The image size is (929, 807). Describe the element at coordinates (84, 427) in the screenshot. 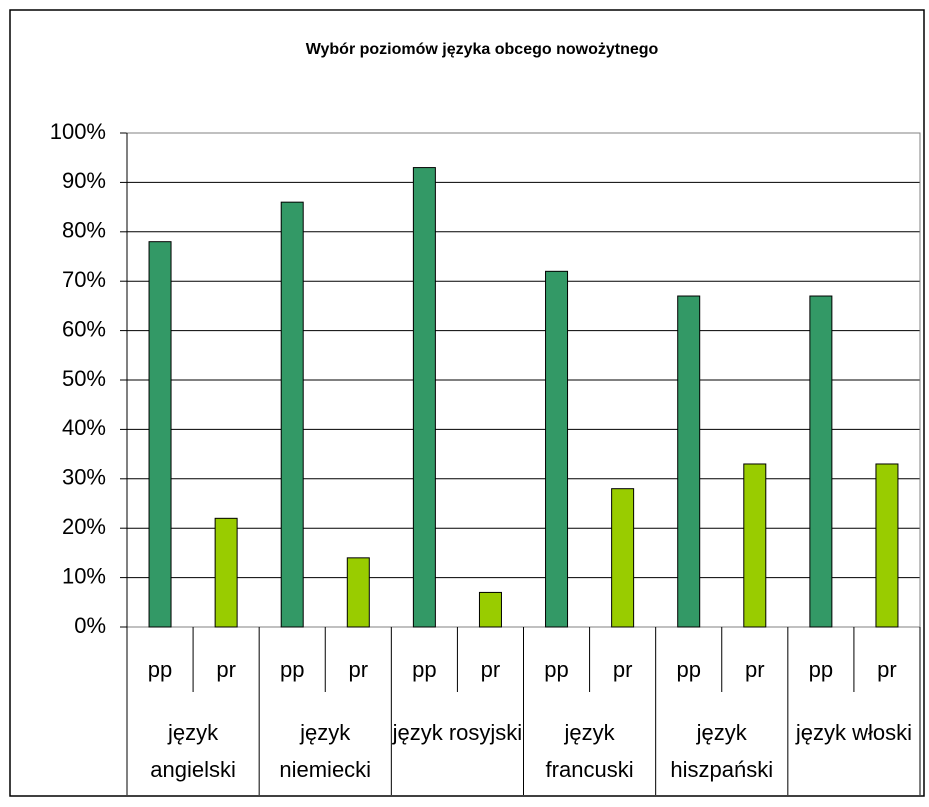

I see `y-tick-label: 40%` at that location.